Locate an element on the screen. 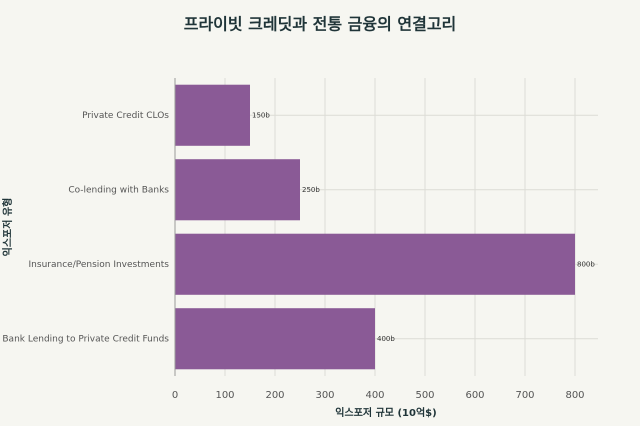 This screenshot has width=640, height=426. x-tick-label: 300 is located at coordinates (324, 395).